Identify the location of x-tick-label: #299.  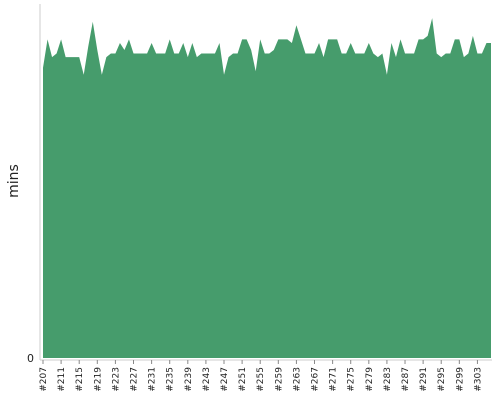
(460, 379).